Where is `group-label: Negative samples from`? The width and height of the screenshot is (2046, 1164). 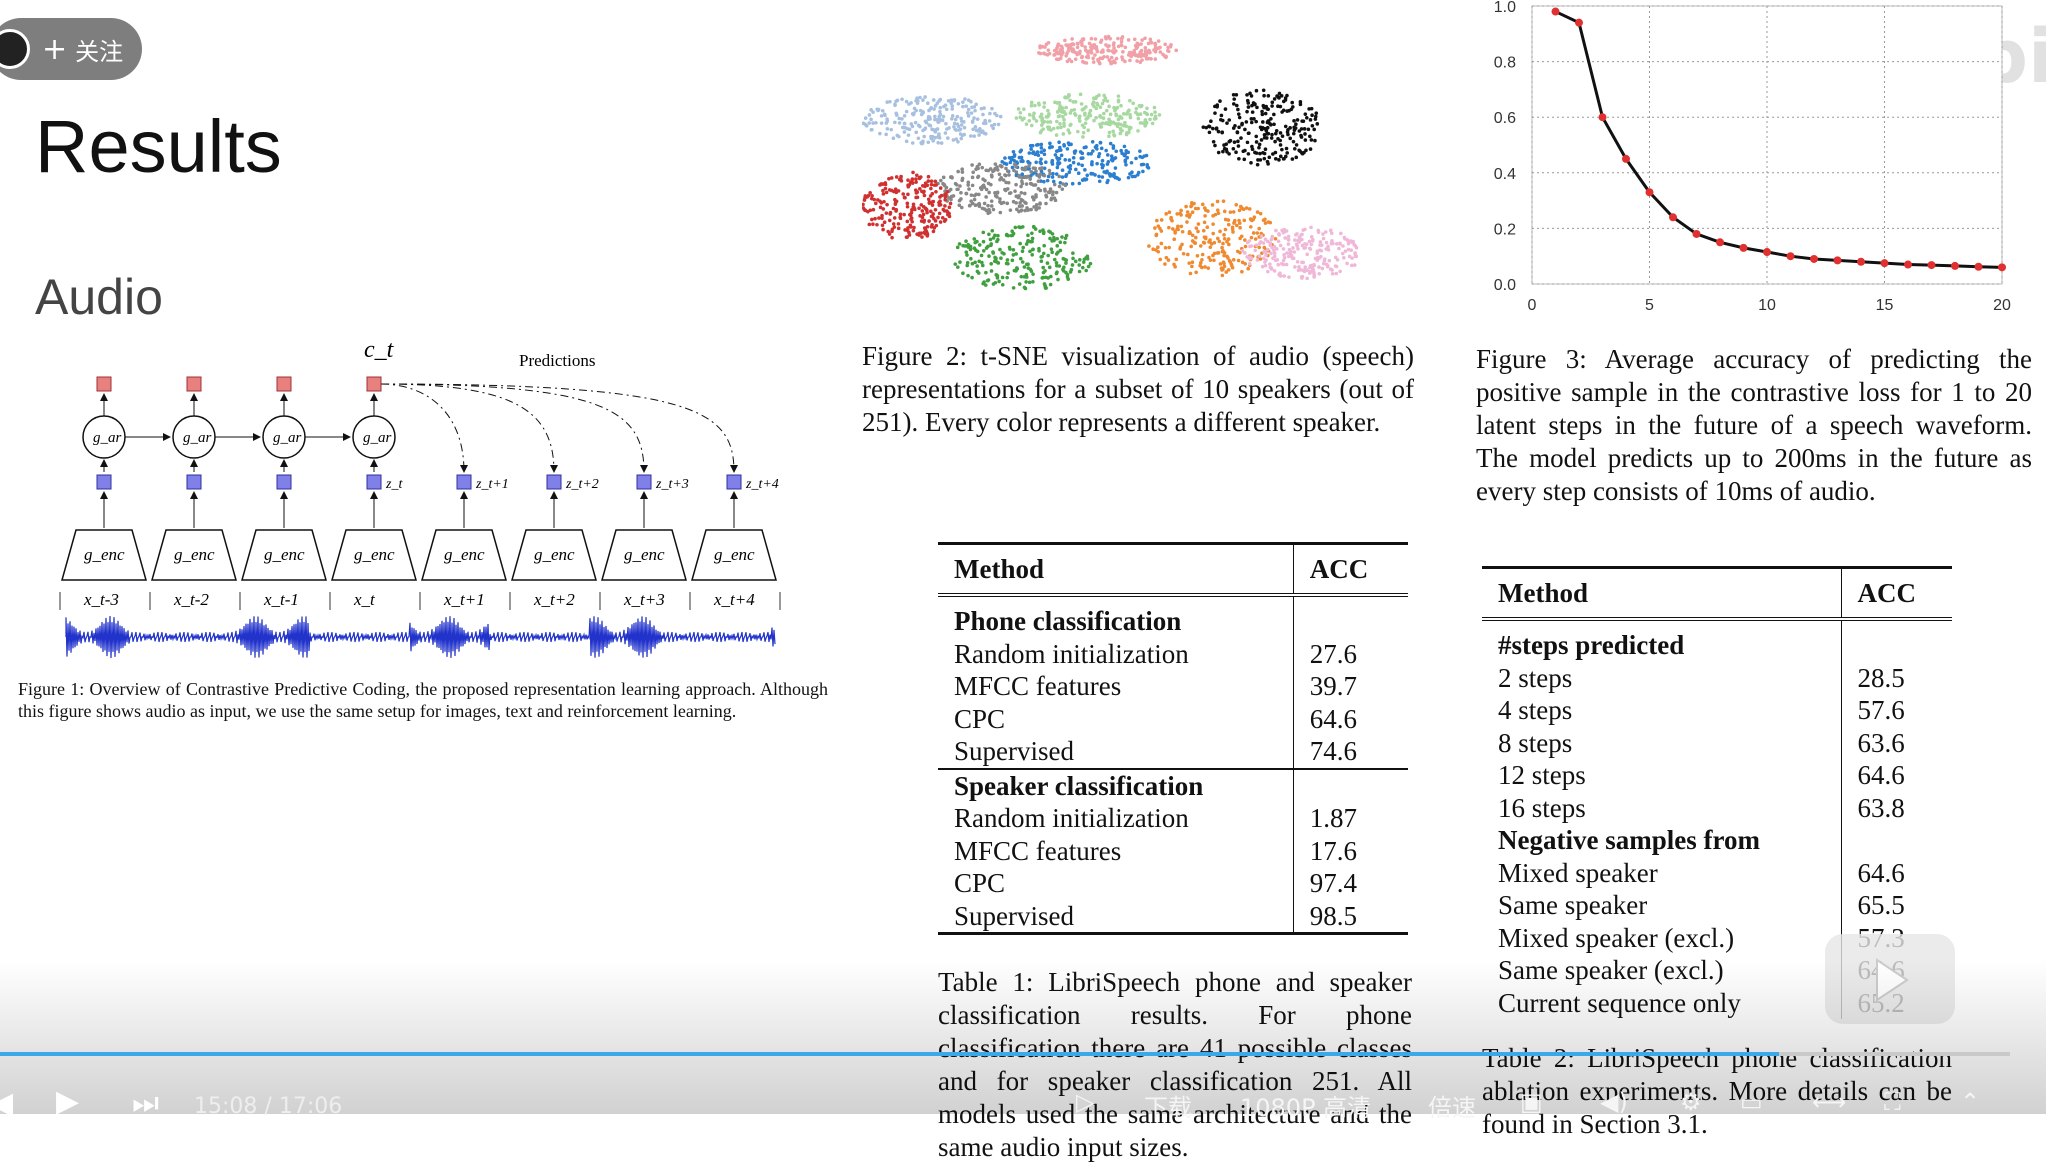 group-label: Negative samples from is located at coordinates (1629, 840).